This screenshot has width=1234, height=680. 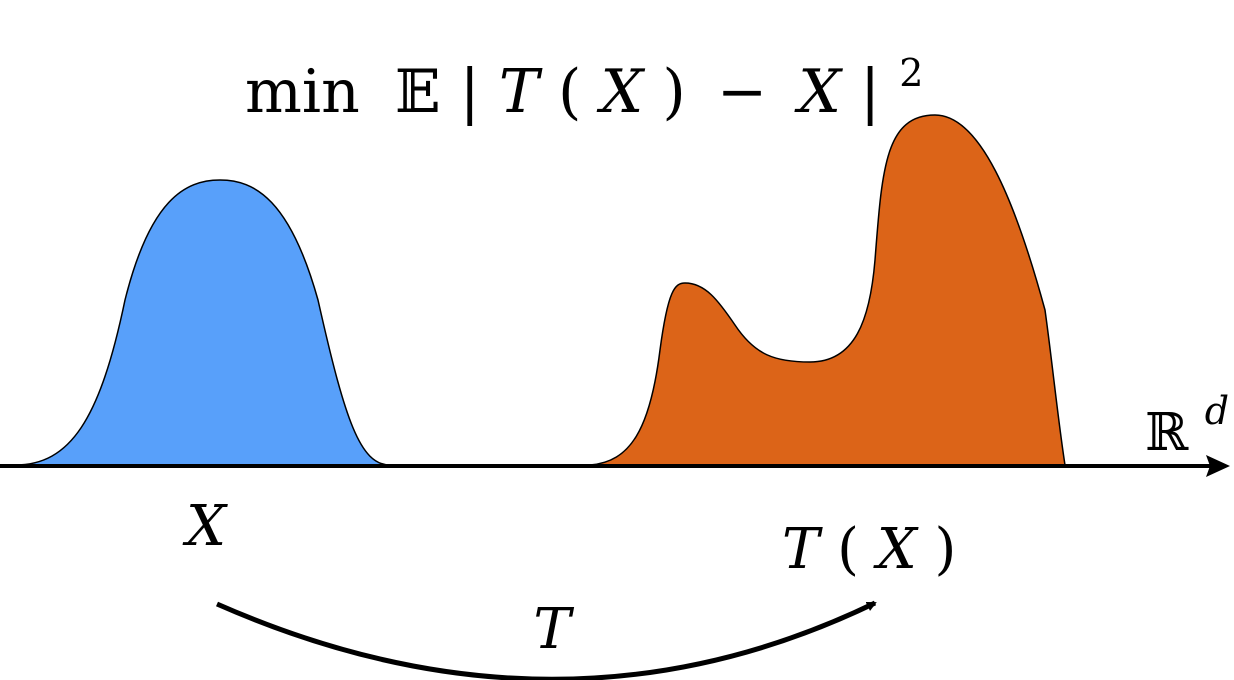 What do you see at coordinates (896, 549) in the screenshot?
I see `target-label-X: X` at bounding box center [896, 549].